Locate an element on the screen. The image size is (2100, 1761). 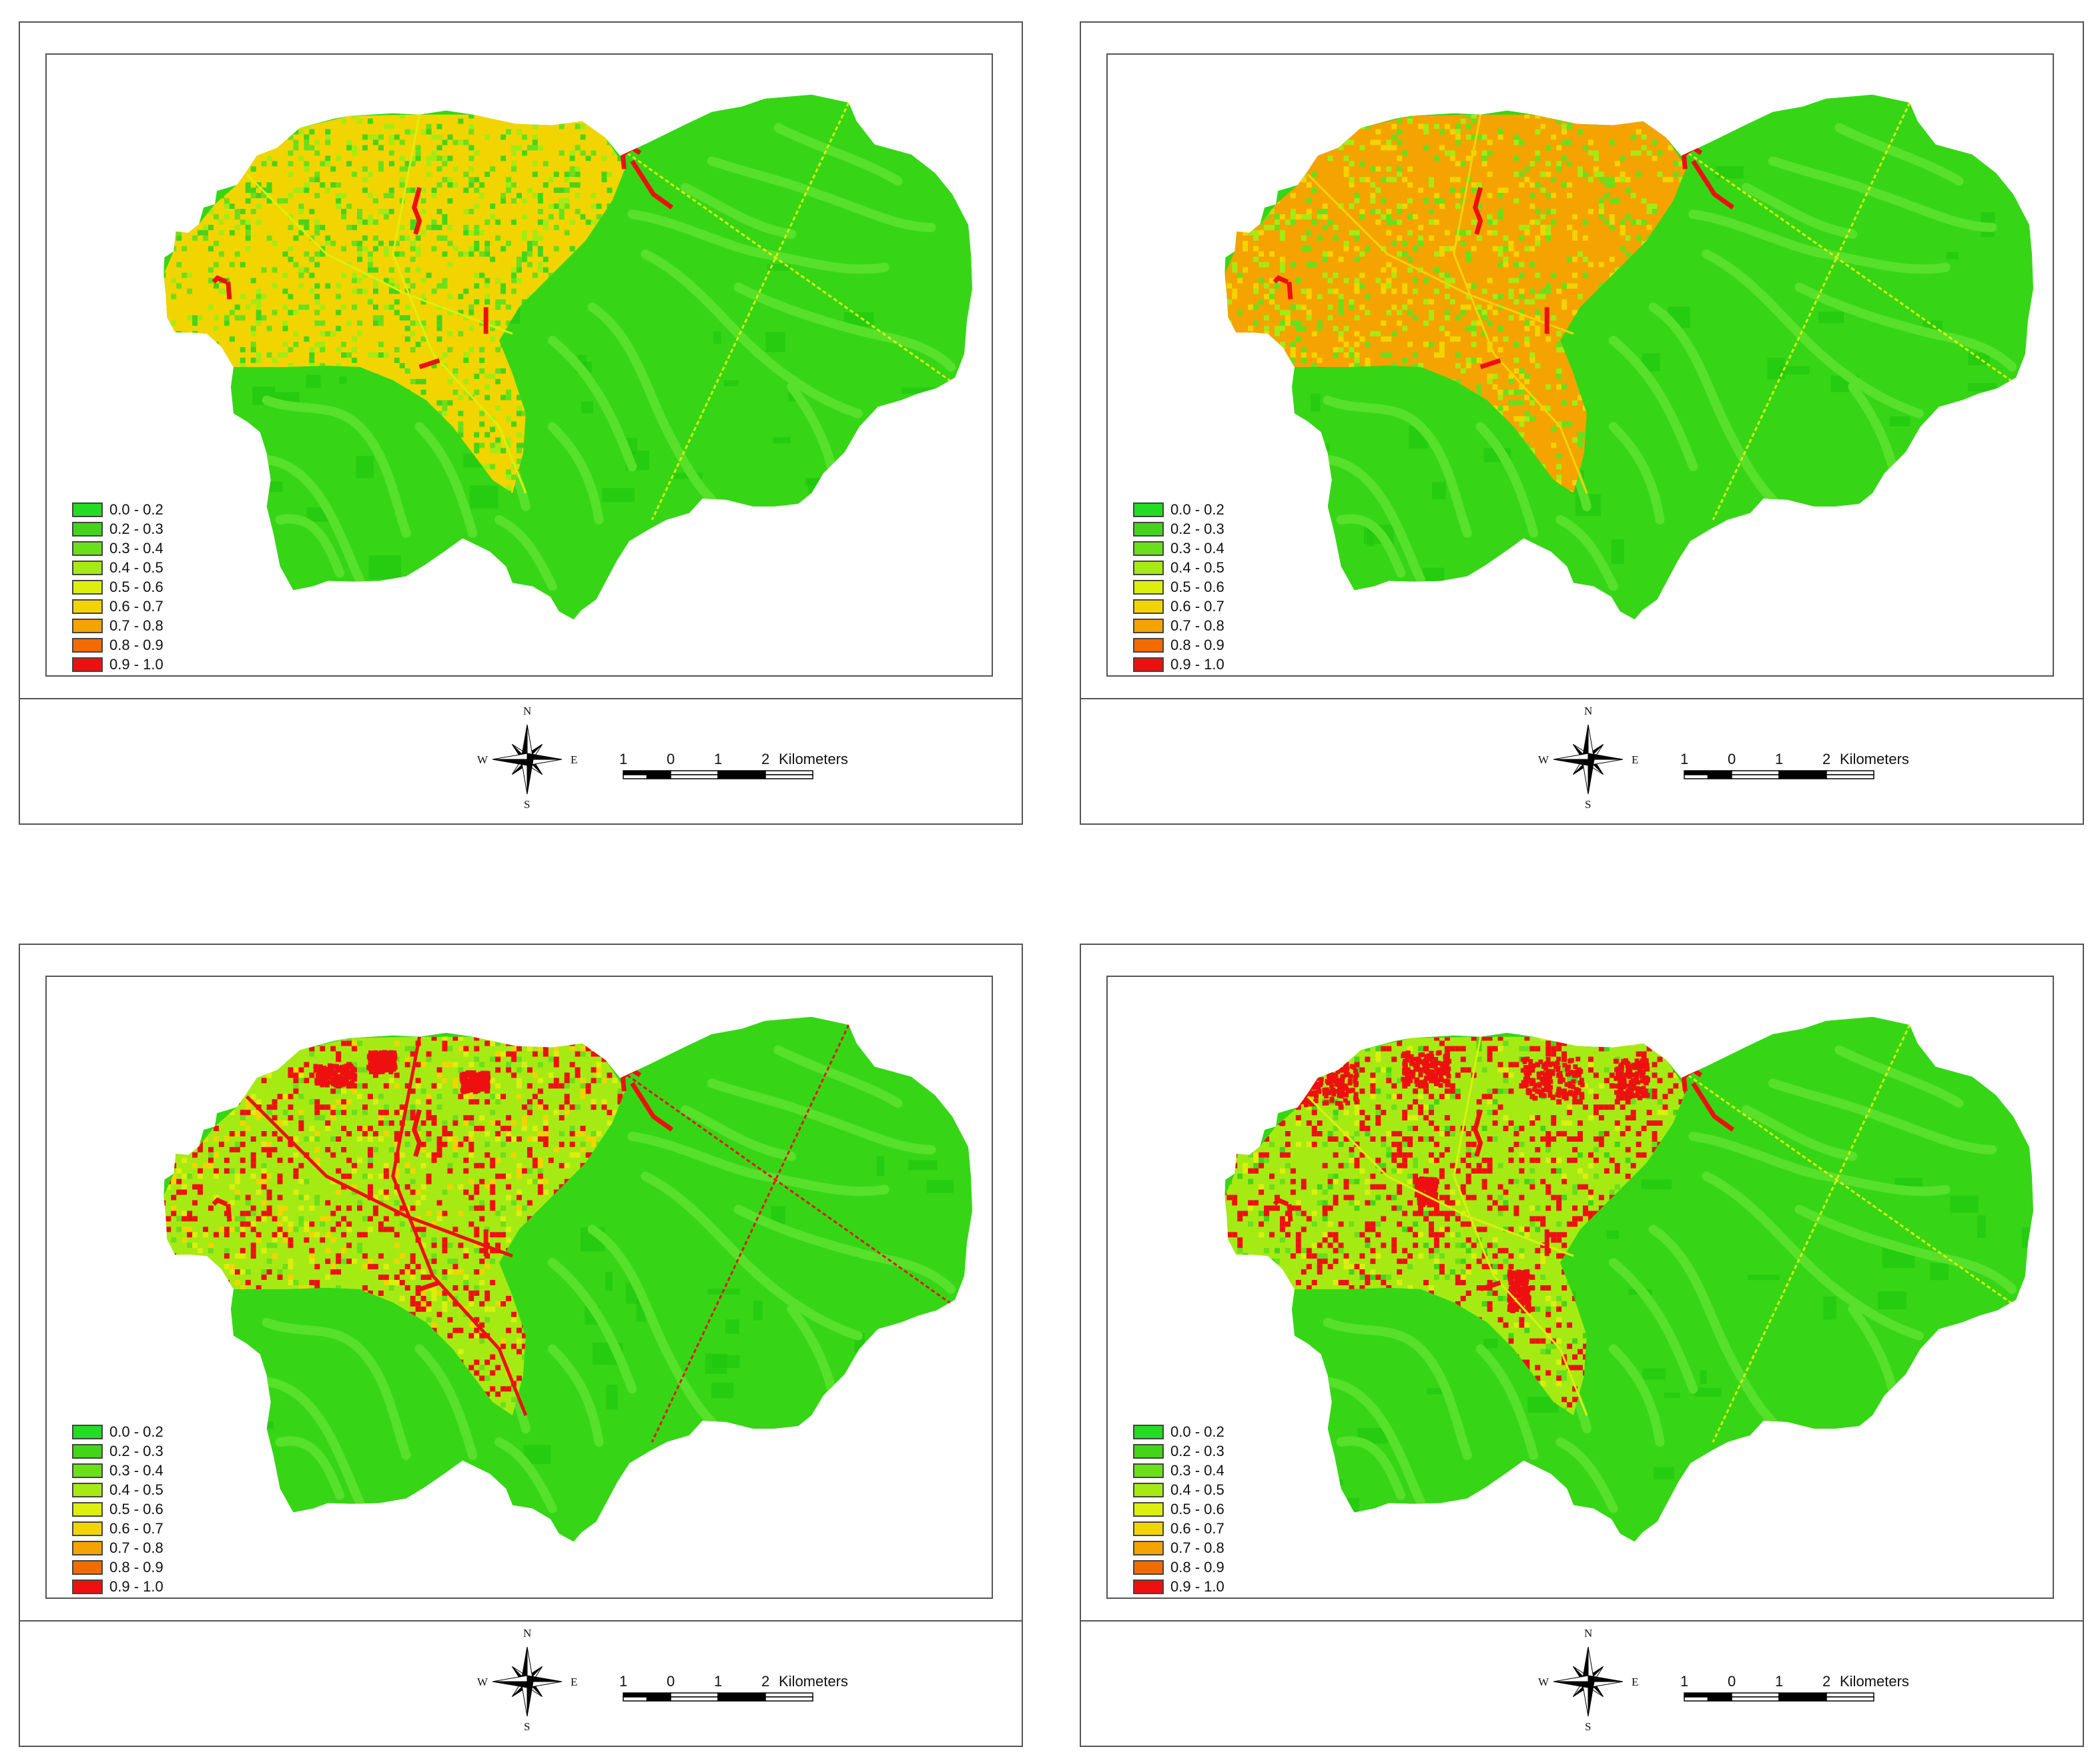
scale-tick-label: 2 is located at coordinates (766, 1681).